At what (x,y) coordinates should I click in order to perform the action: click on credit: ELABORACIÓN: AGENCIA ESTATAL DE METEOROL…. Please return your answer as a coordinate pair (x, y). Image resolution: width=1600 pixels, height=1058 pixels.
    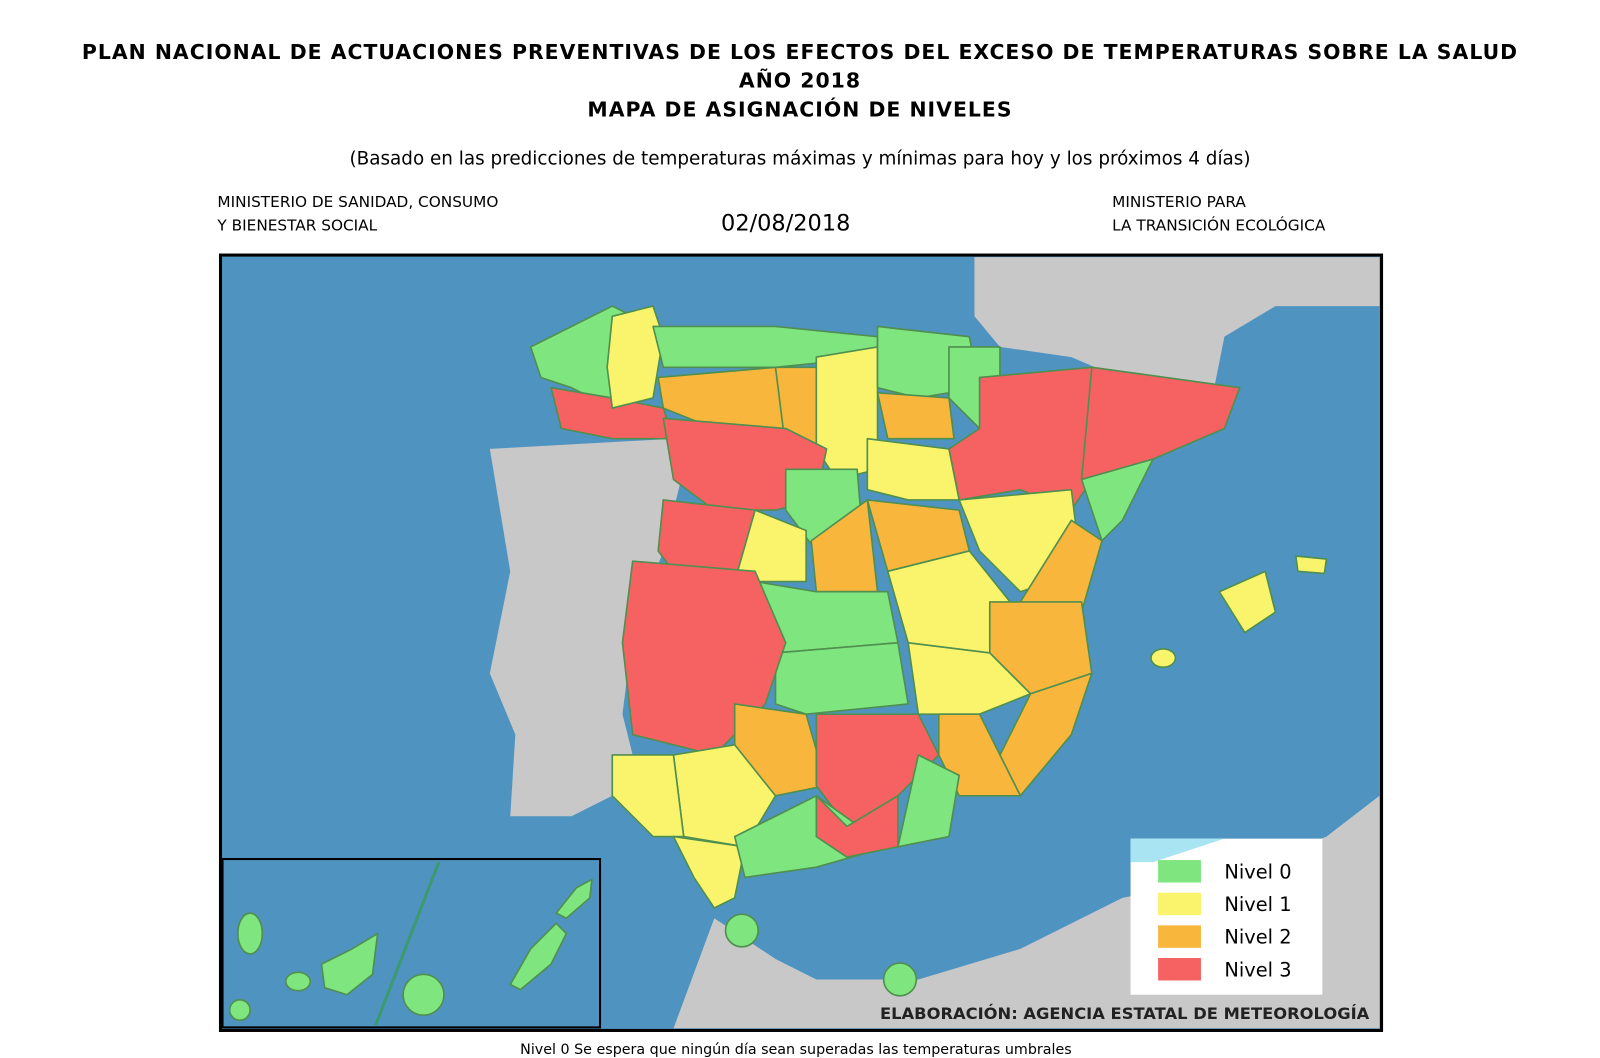
    Looking at the image, I should click on (1125, 1013).